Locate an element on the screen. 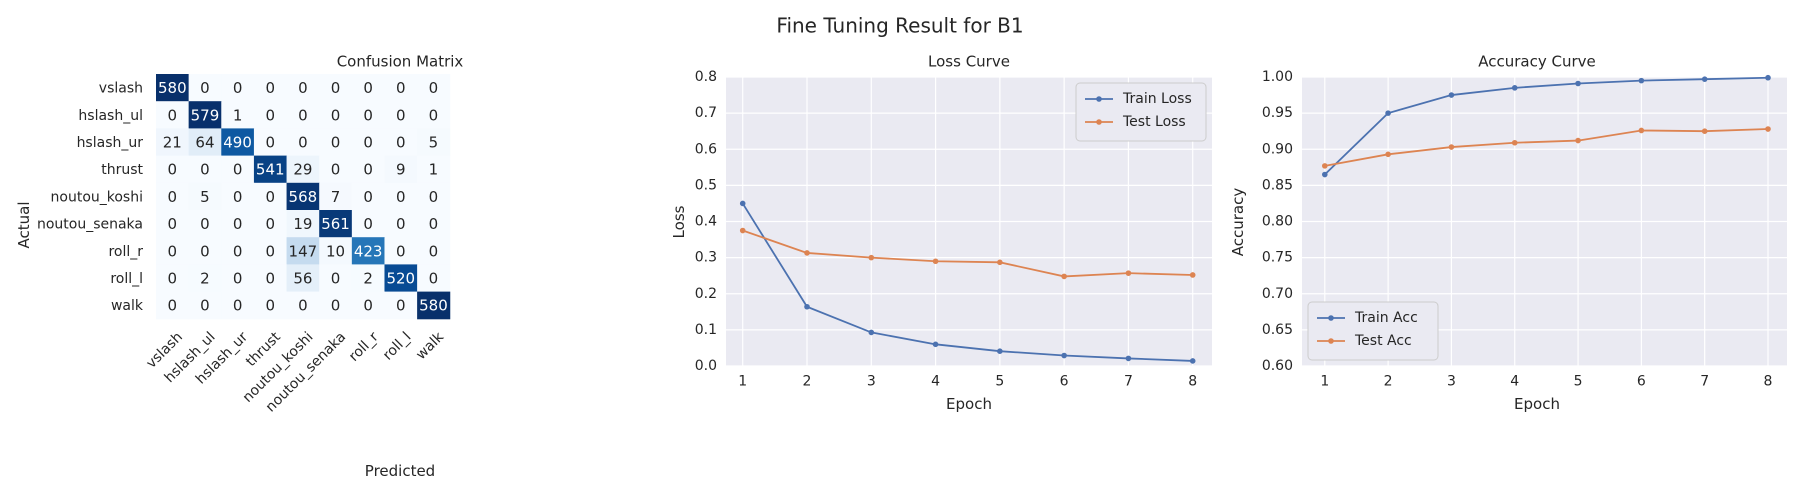 The height and width of the screenshot is (500, 1800). legend-label: Test Loss is located at coordinates (1154, 122).